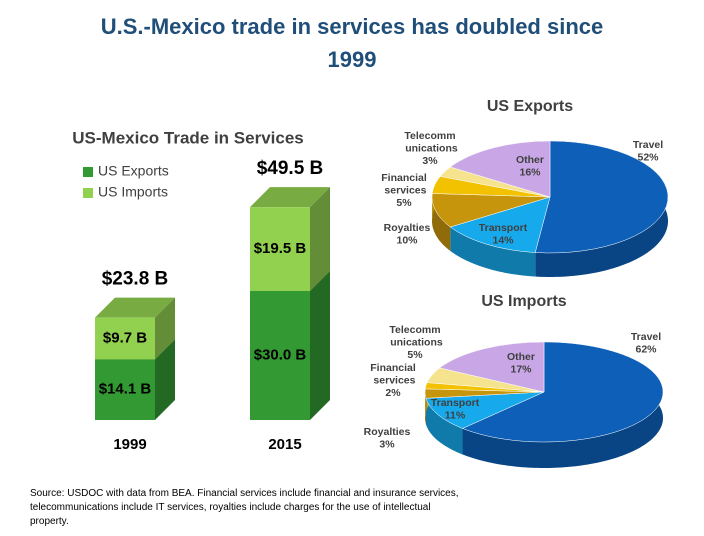 Image resolution: width=704 pixels, height=536 pixels. I want to click on slice-value-label: 17%, so click(521, 369).